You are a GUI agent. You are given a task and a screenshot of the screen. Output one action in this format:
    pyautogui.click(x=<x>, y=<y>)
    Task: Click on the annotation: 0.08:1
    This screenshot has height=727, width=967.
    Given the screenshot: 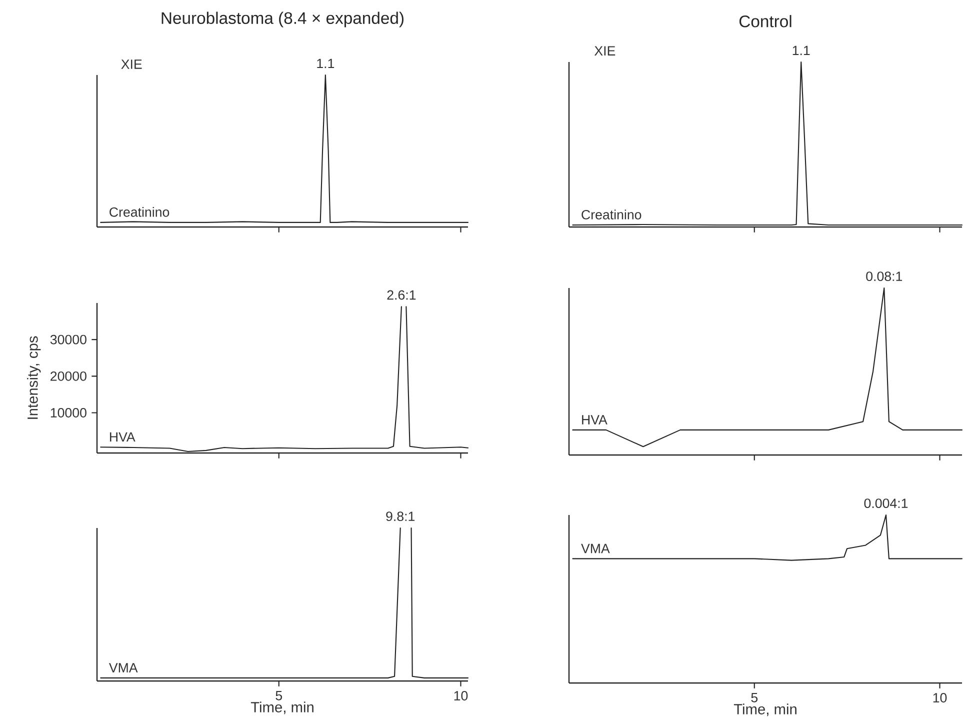 What is the action you would take?
    pyautogui.click(x=884, y=277)
    